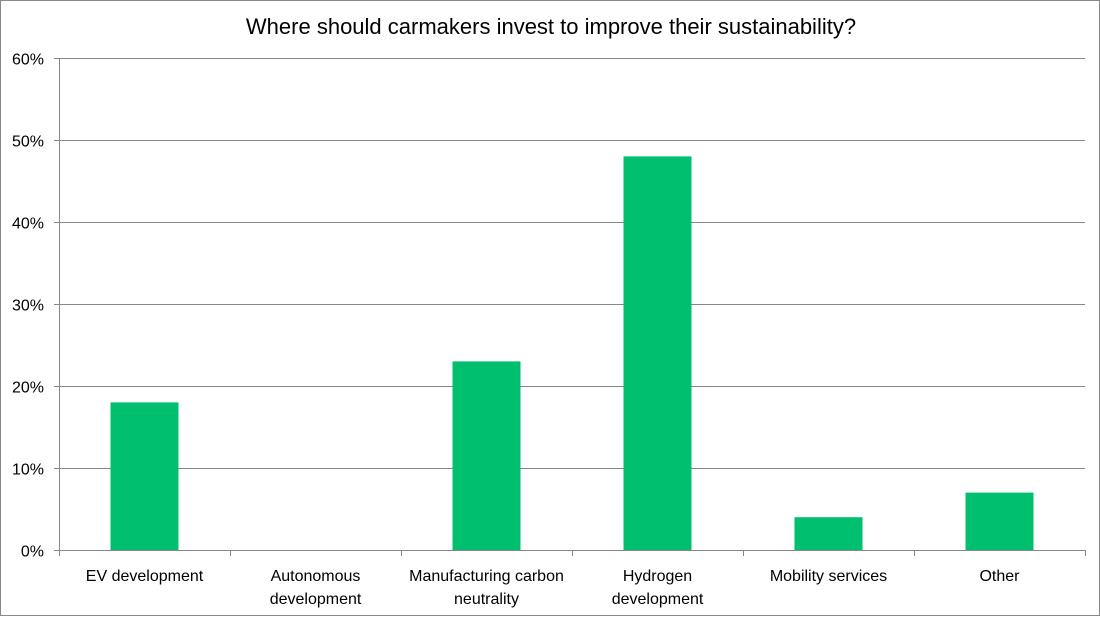 The width and height of the screenshot is (1100, 617). I want to click on x-tick-label: Hydrogen, so click(657, 576).